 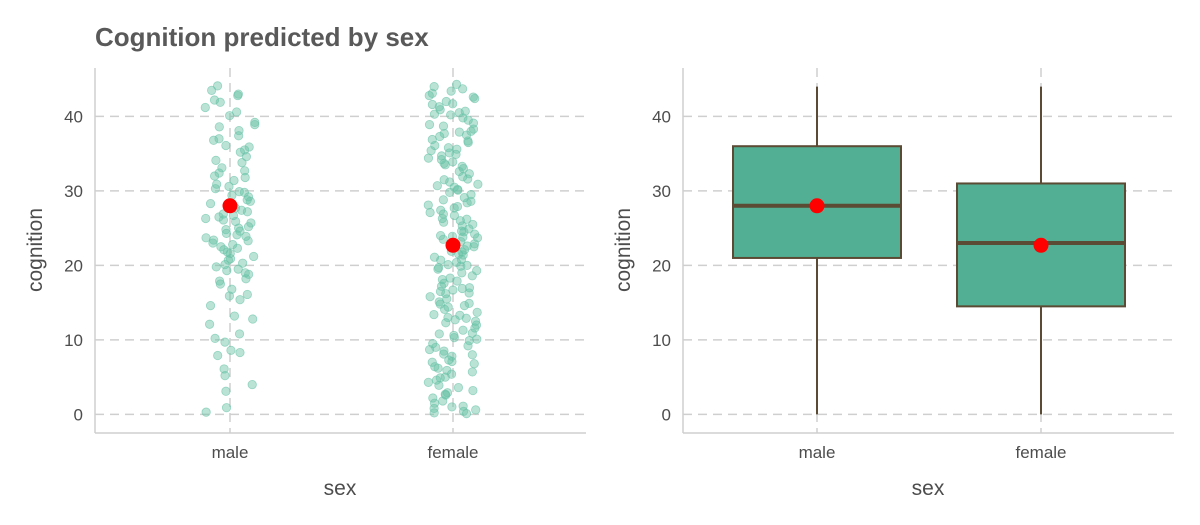 I want to click on y-tick-label: 0, so click(x=666, y=414).